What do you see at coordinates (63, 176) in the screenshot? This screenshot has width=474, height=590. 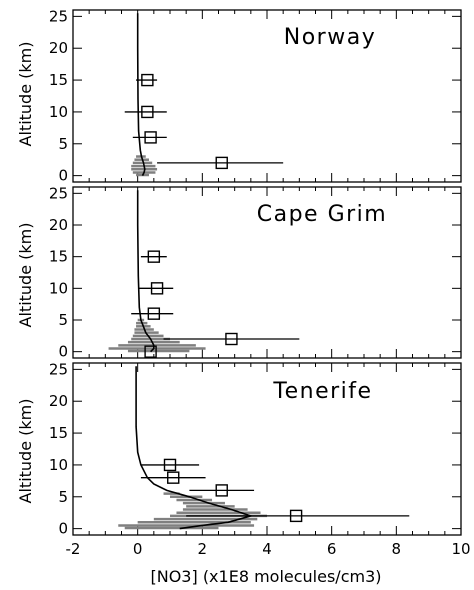 I see `y-tick-label-norway: 0` at bounding box center [63, 176].